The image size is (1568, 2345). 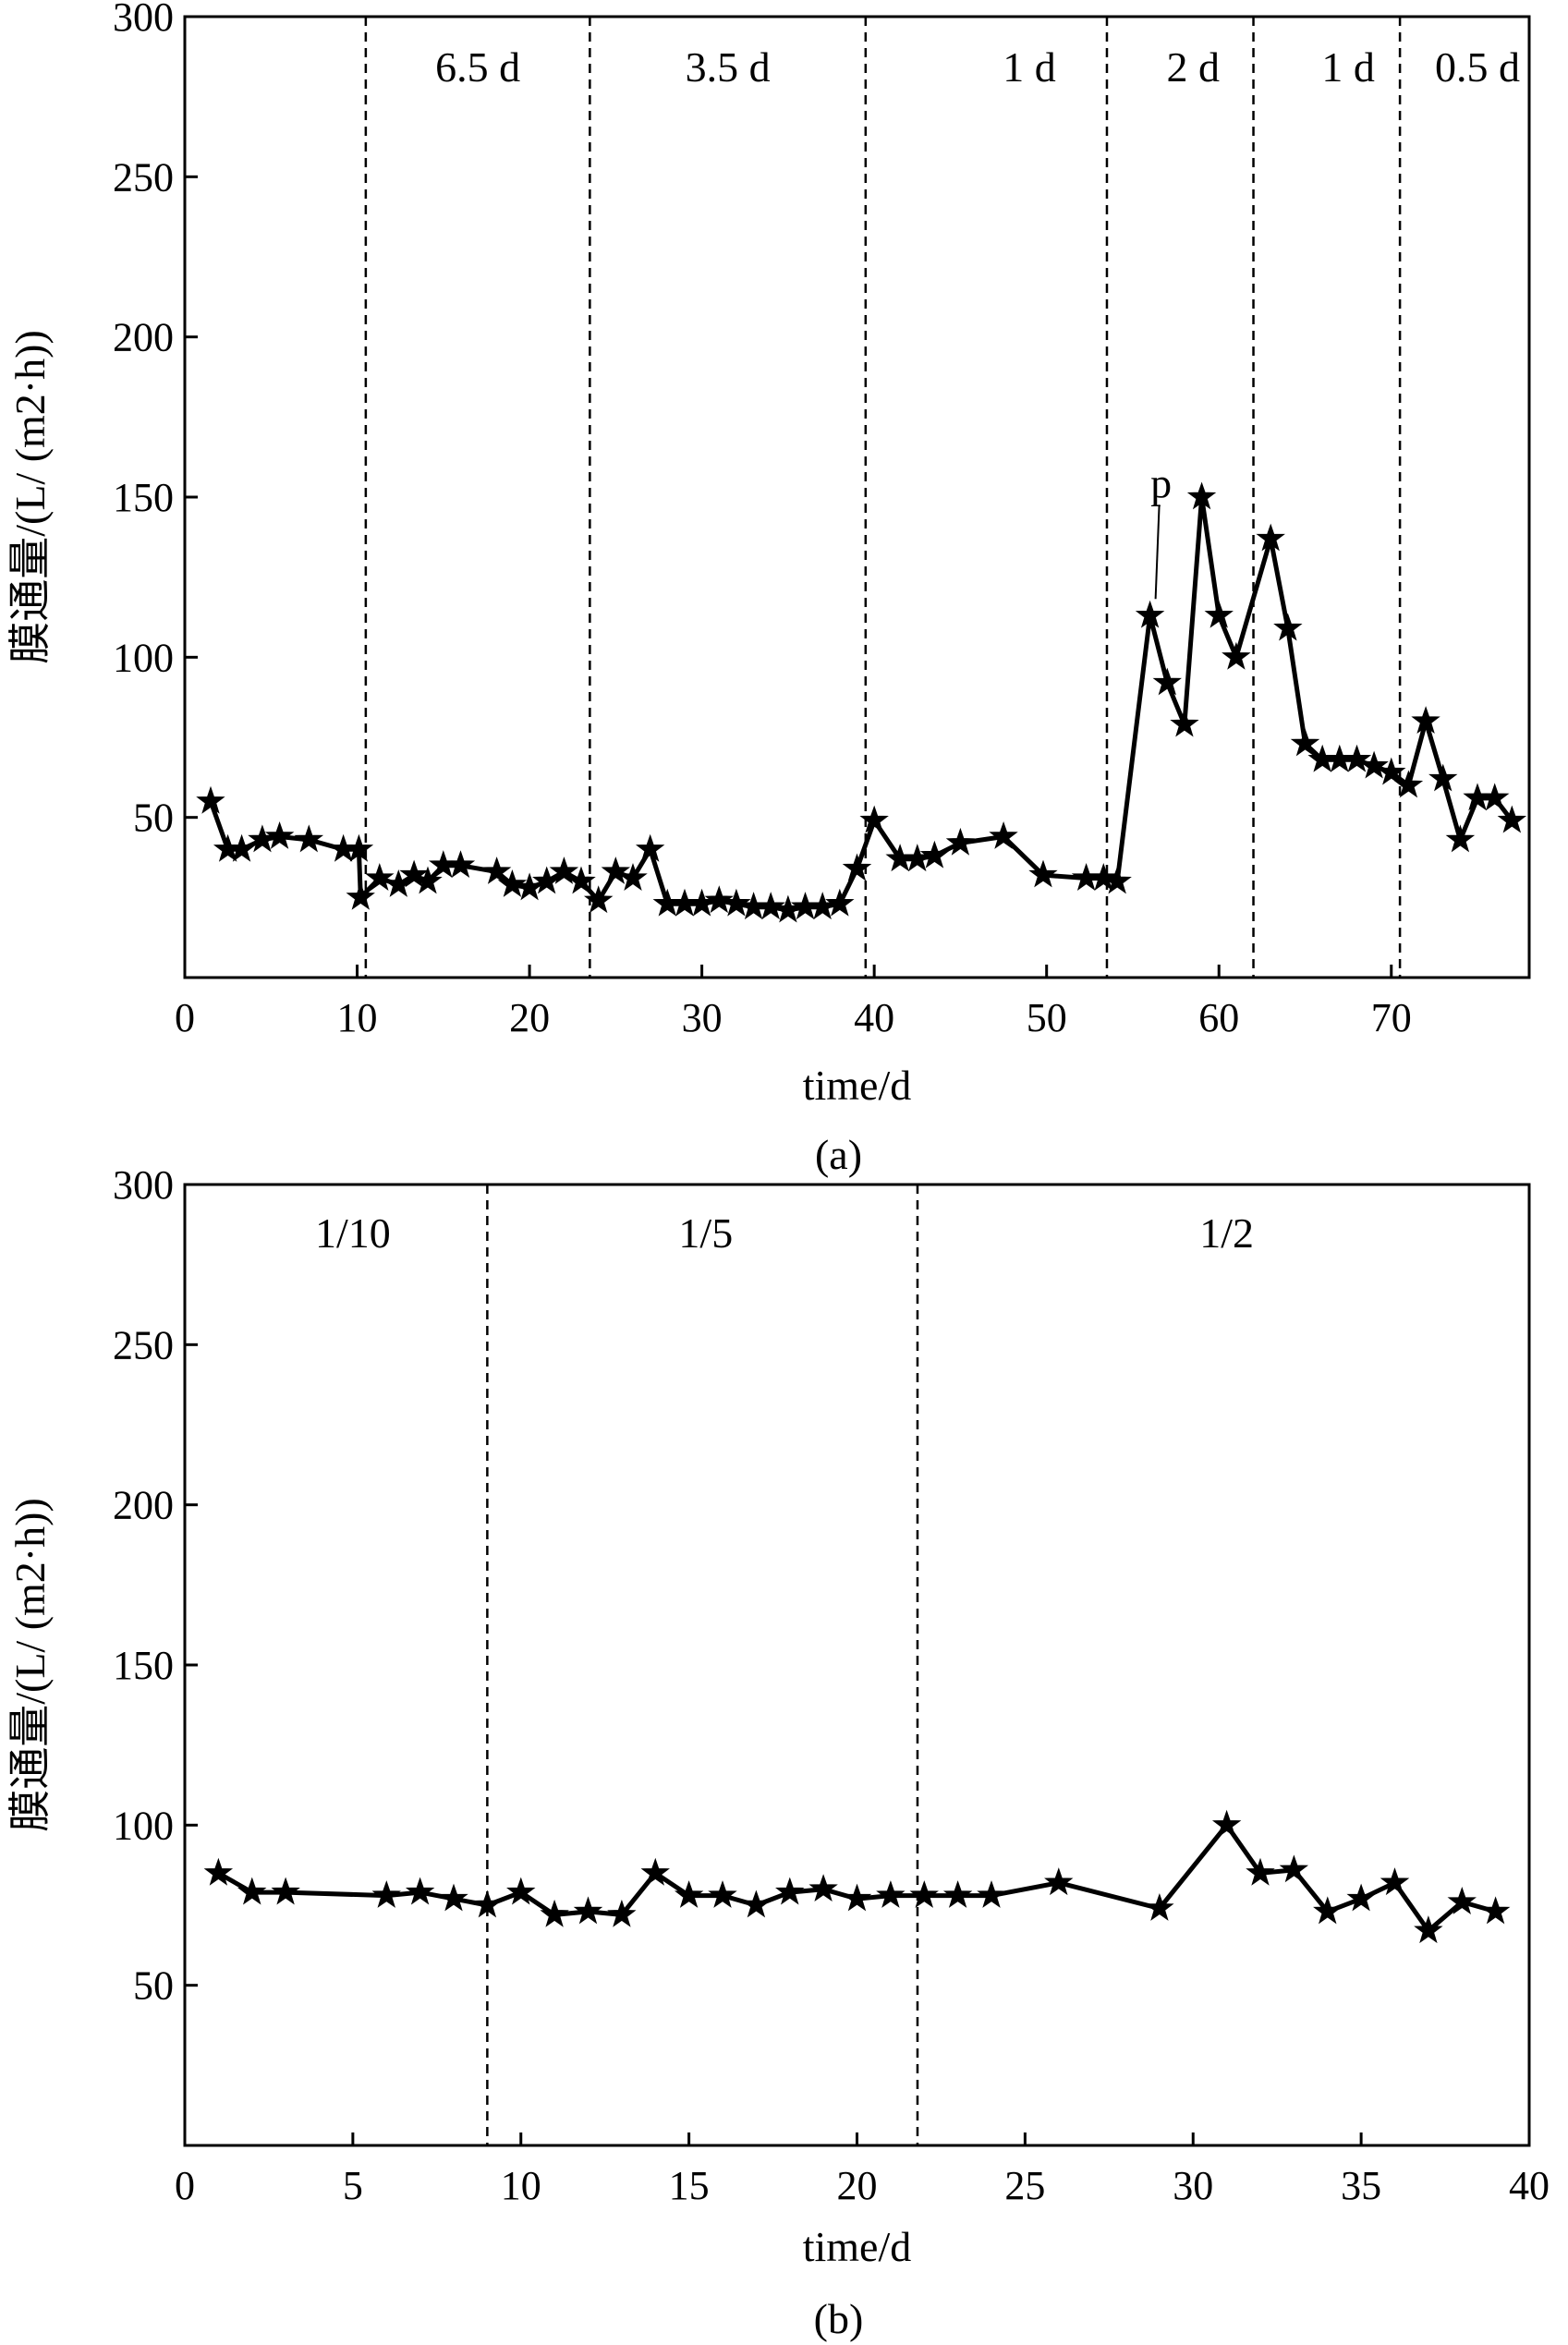 What do you see at coordinates (143, 177) in the screenshot?
I see `y-tick-label: 250` at bounding box center [143, 177].